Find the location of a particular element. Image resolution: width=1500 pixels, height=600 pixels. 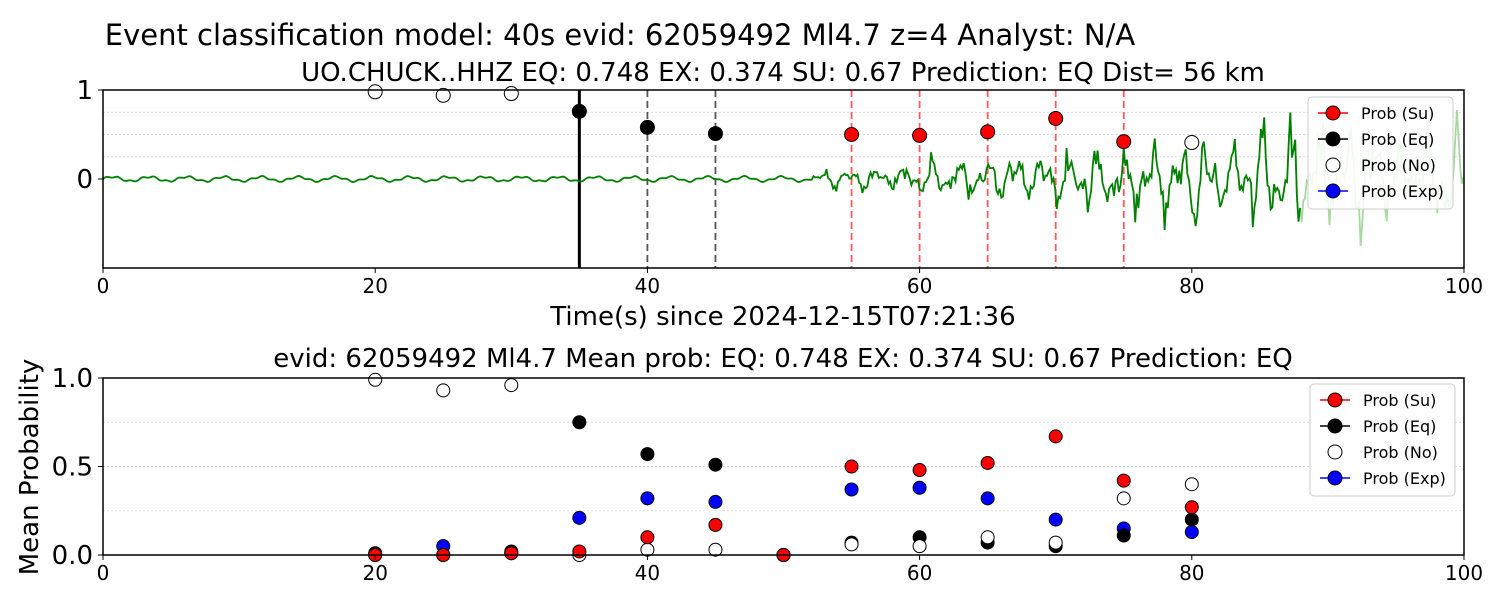

mean-probability-legend: Prob (Su) Prob (Eq) Prob (No) Prob (Exp) is located at coordinates (1382, 440).